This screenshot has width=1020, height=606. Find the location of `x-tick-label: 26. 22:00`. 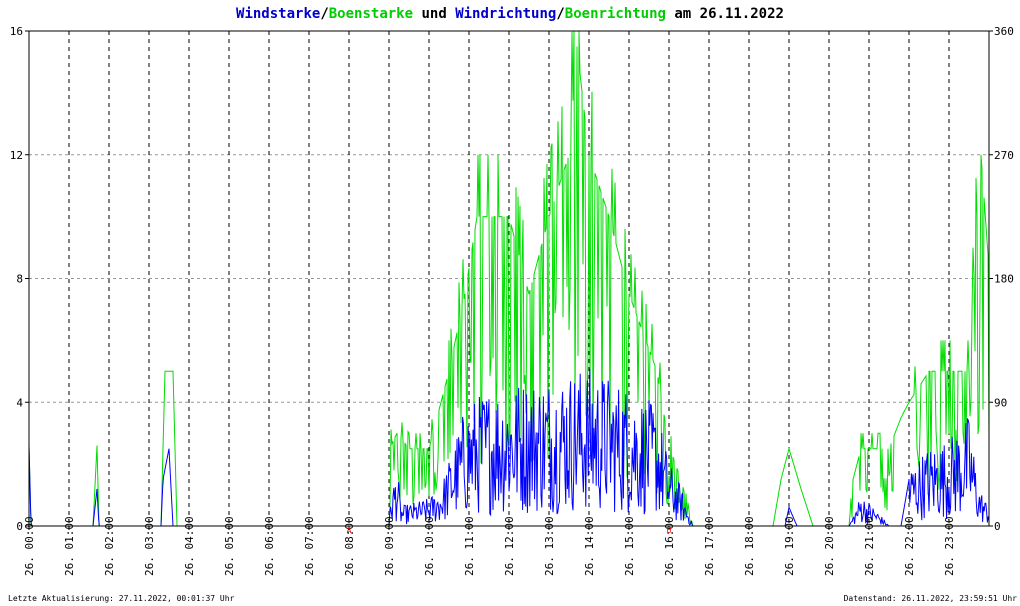

x-tick-label: 26. 22:00 is located at coordinates (909, 546).